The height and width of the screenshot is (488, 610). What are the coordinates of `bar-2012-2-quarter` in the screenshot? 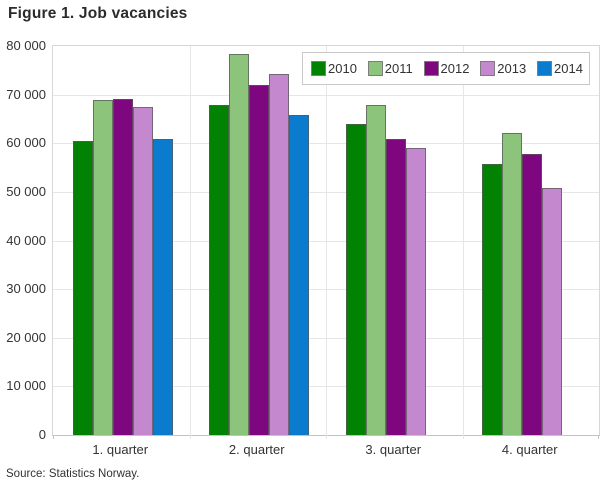 It's located at (259, 260).